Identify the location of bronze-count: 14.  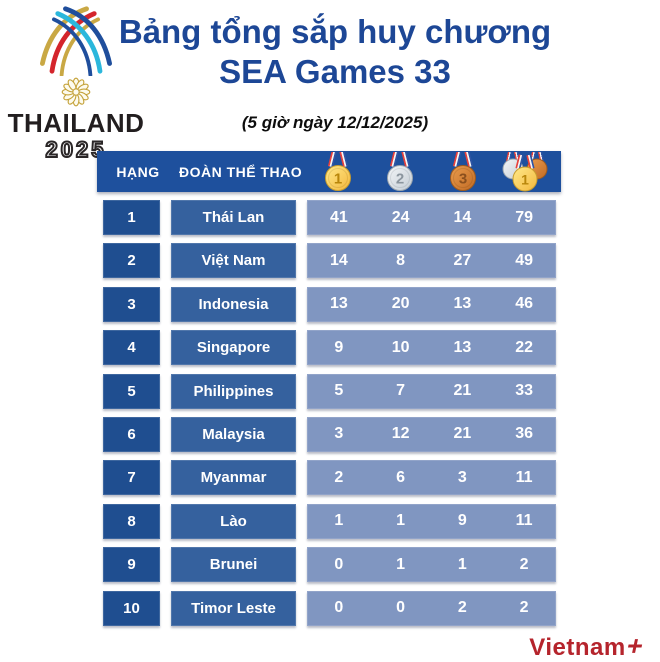
(462, 217).